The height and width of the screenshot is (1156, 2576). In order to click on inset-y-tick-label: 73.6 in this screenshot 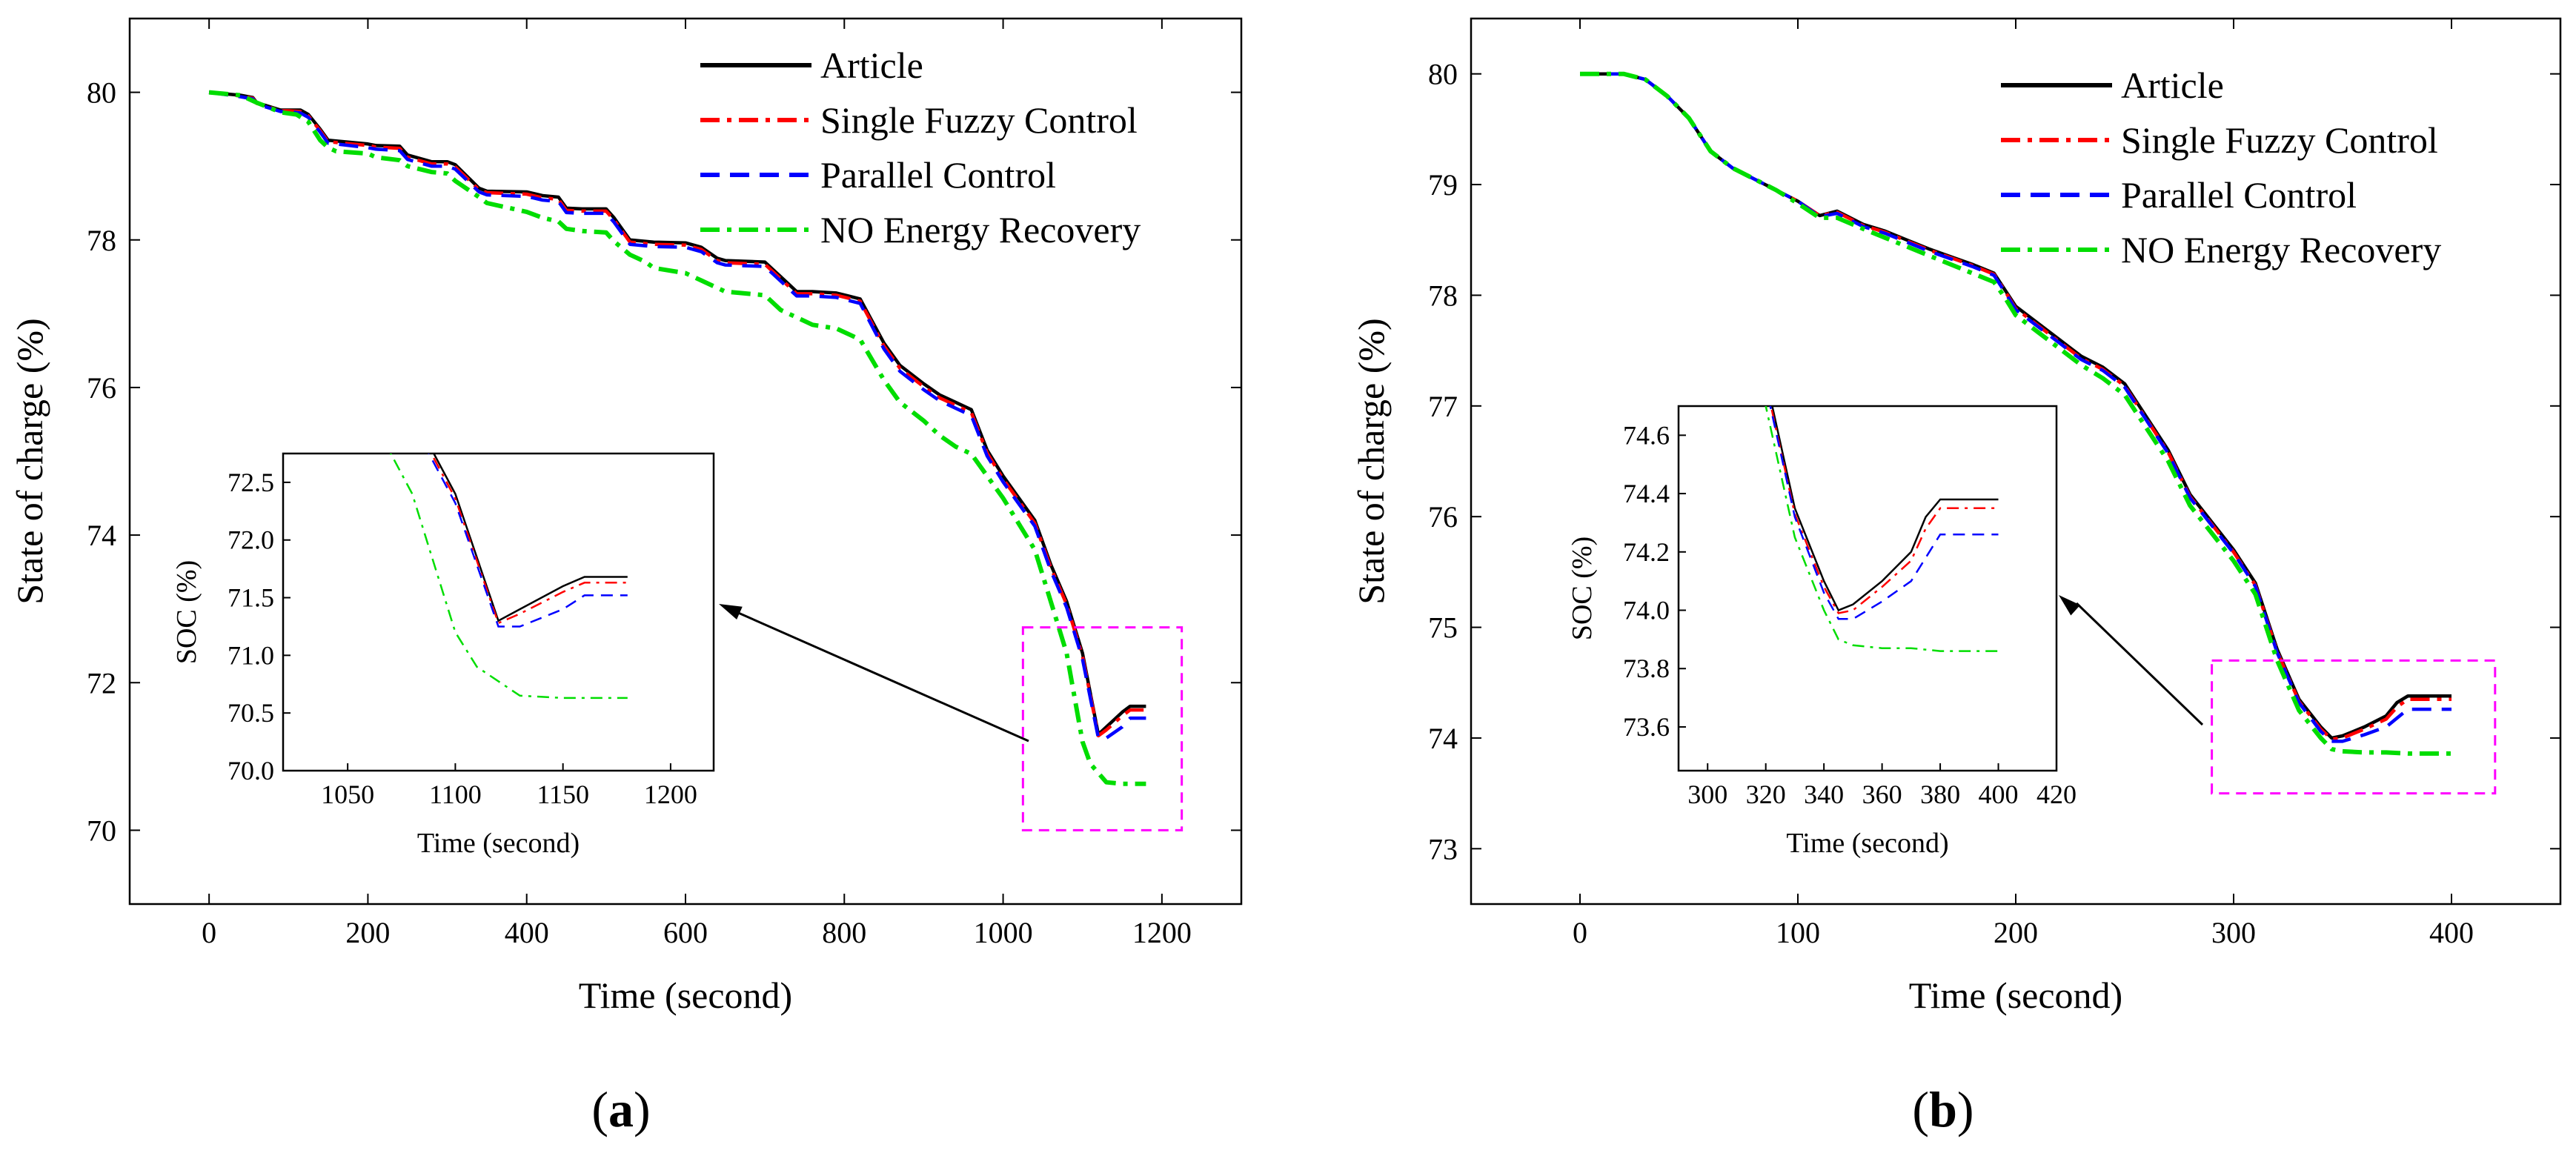, I will do `click(1646, 727)`.